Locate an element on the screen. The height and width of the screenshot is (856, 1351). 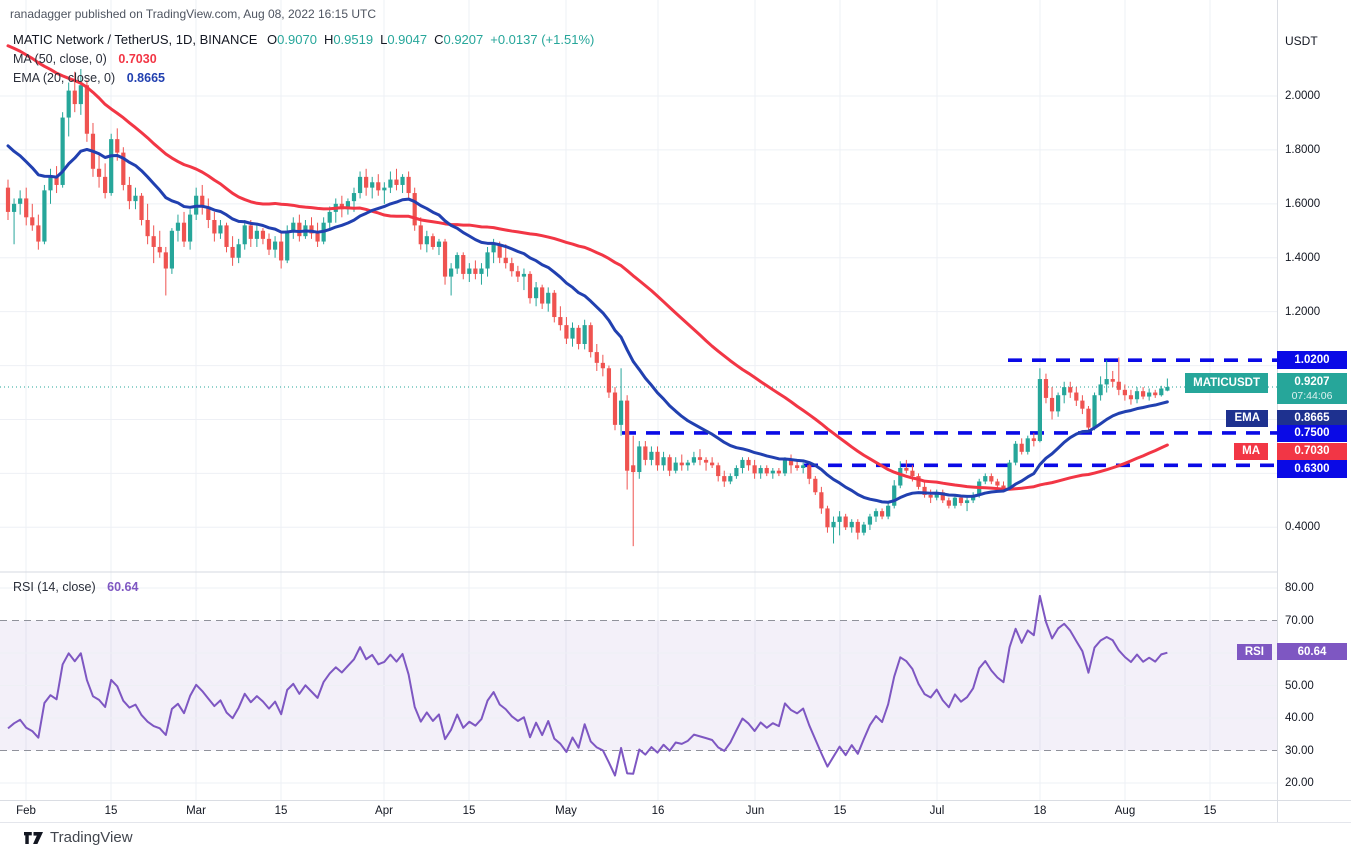
time-tick: May is located at coordinates (566, 811).